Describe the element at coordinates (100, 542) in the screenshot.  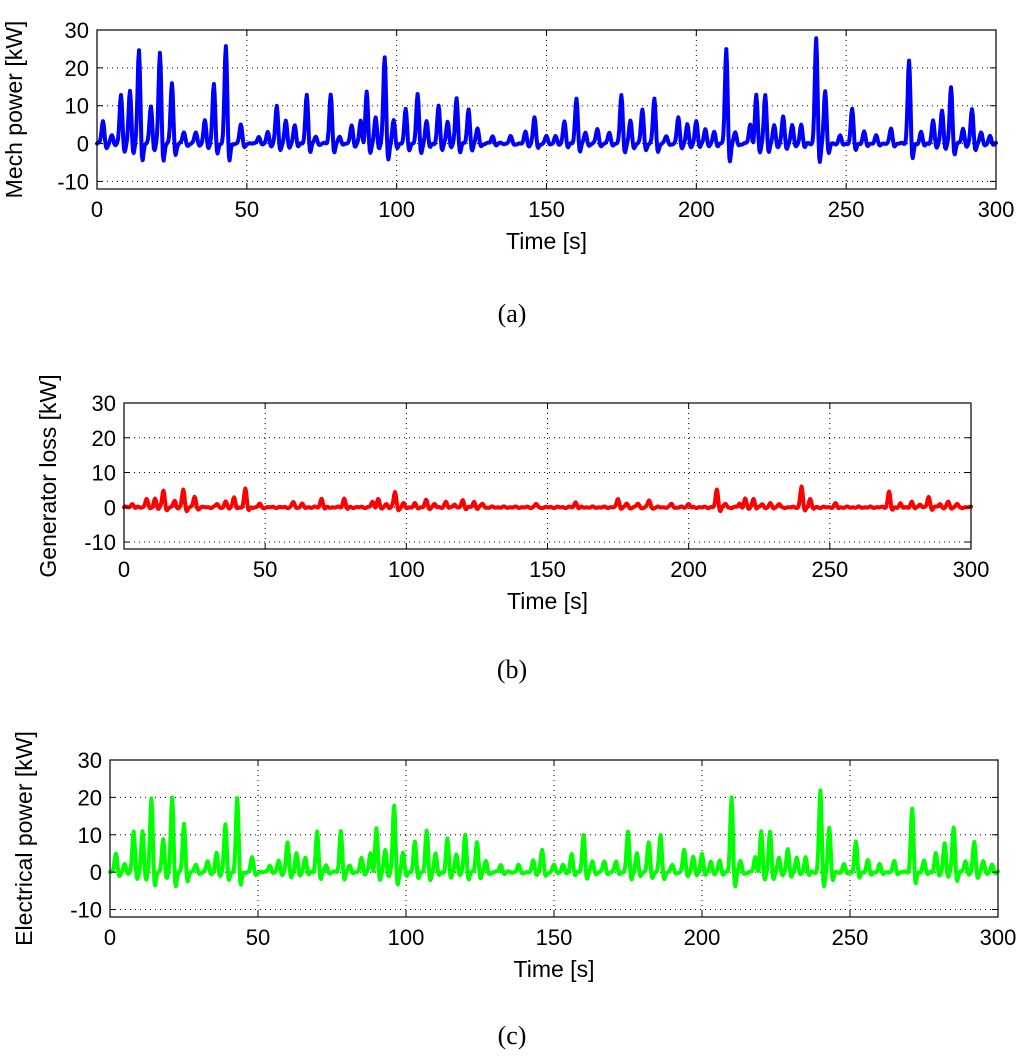
I see `panel-2-y-tick-label: -10` at that location.